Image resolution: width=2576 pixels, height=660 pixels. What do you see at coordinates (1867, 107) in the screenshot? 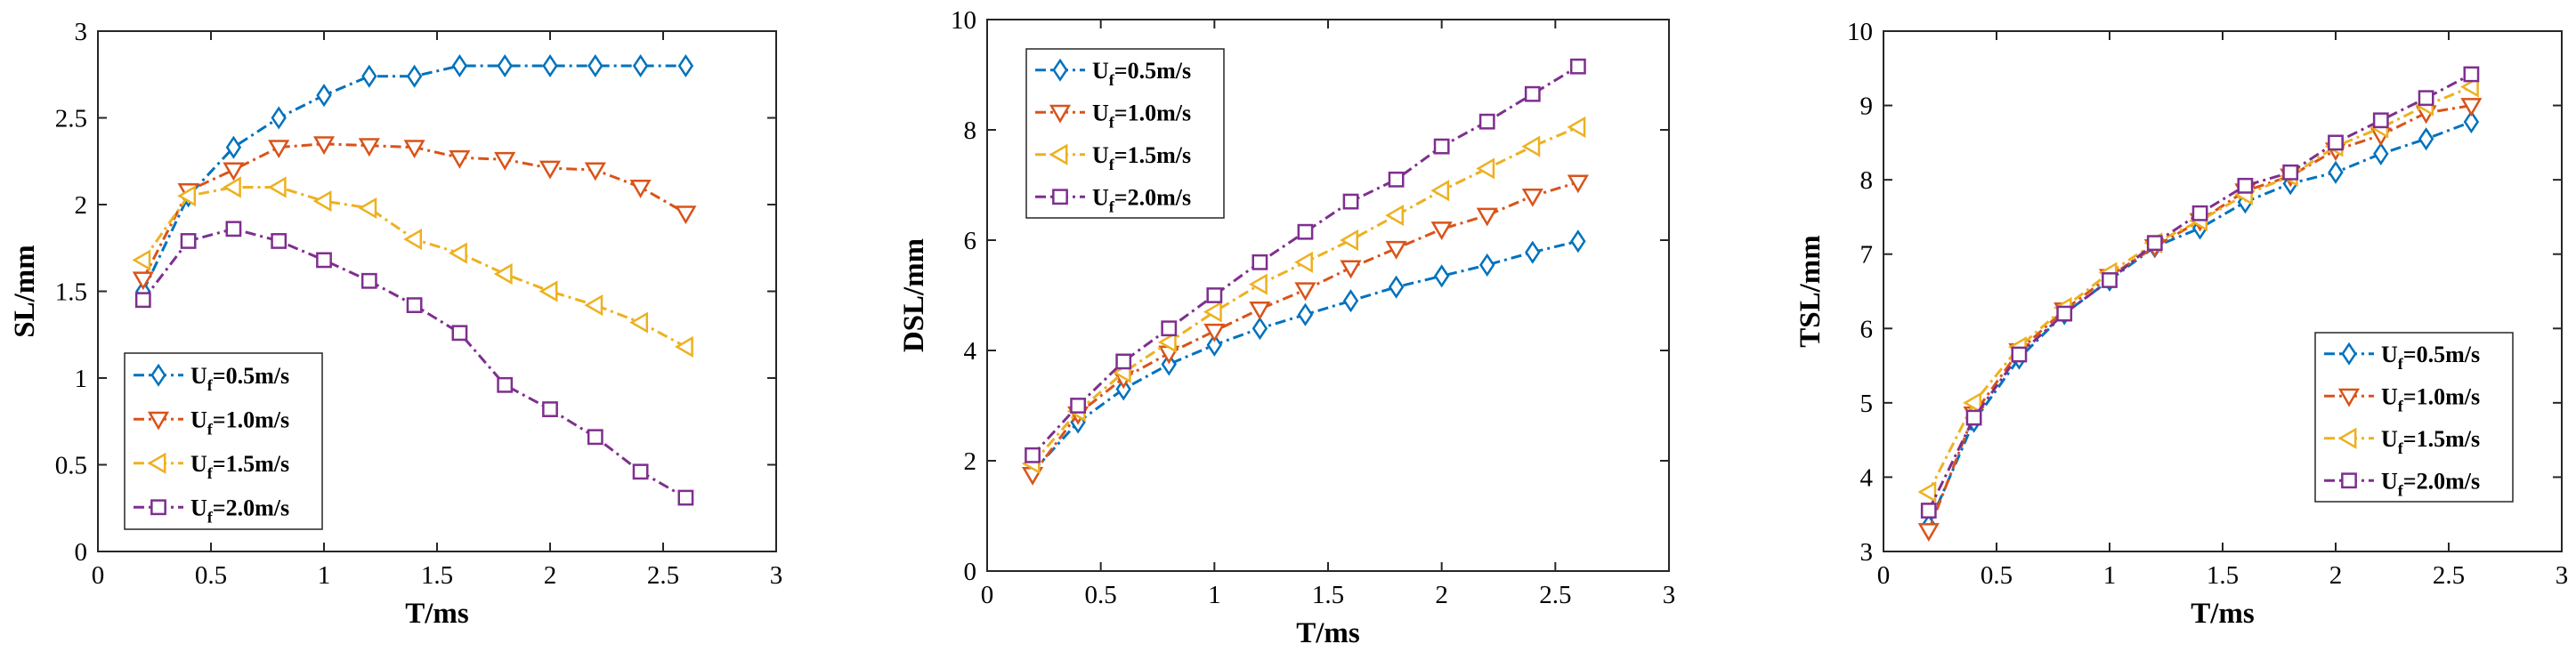
I see `y-tick-label: 9` at bounding box center [1867, 107].